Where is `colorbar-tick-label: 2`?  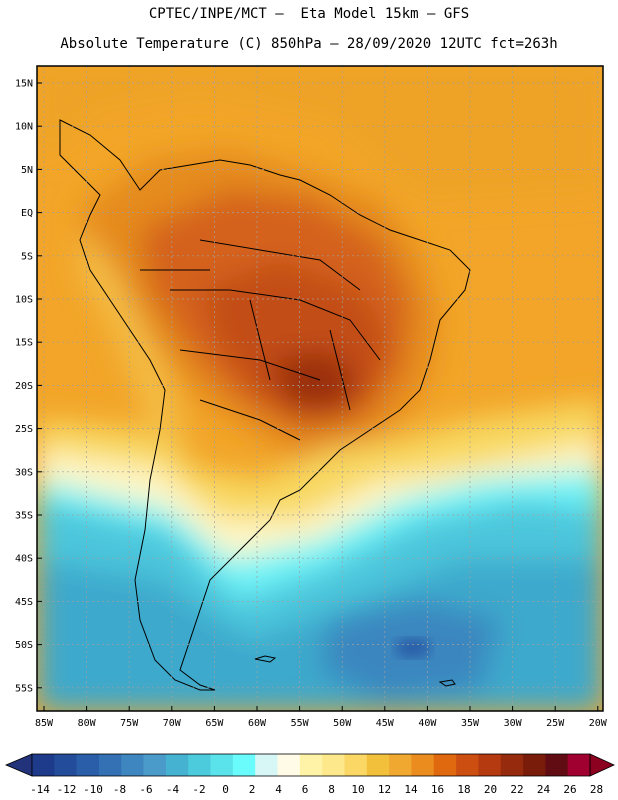
colorbar-tick-label: 2 is located at coordinates (252, 789).